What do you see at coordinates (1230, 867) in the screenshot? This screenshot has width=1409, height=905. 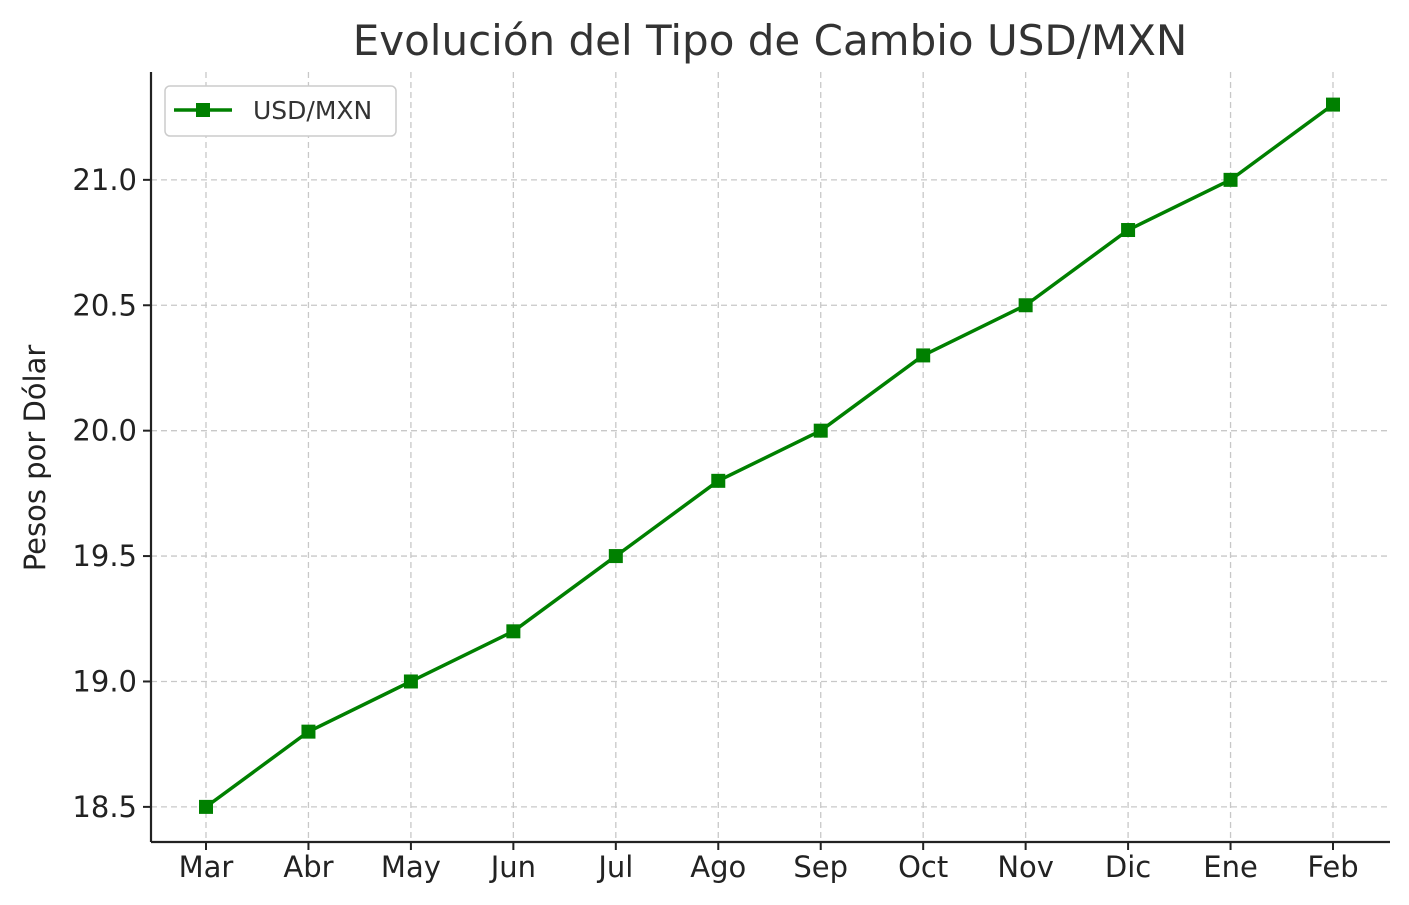 I see `x-tick-label: Ene` at bounding box center [1230, 867].